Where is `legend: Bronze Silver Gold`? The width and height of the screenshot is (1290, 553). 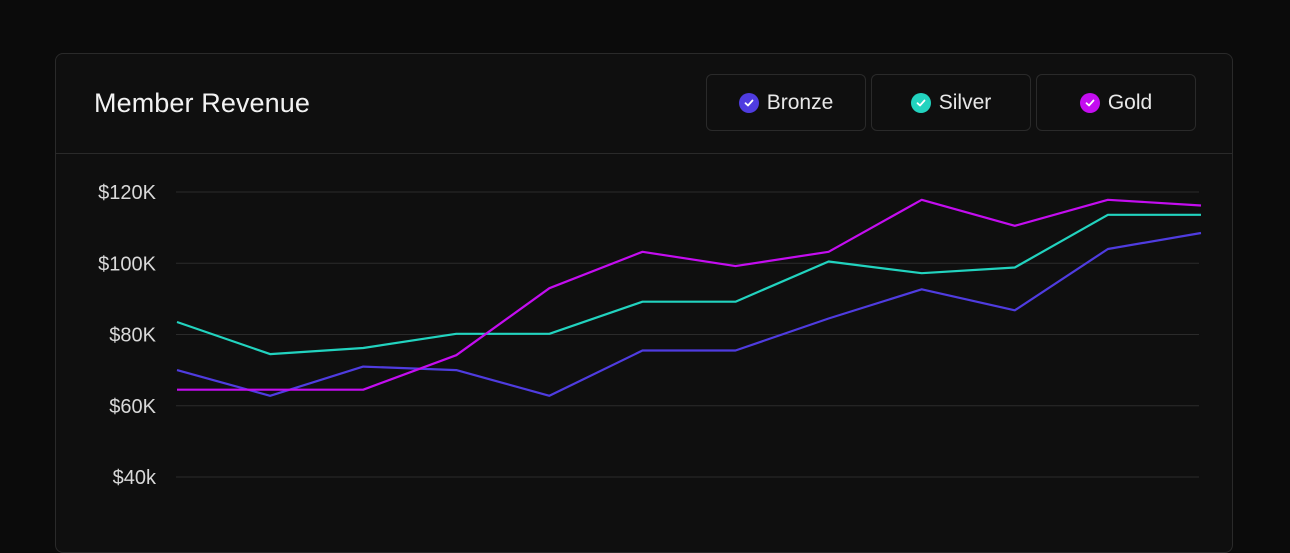
legend: Bronze Silver Gold is located at coordinates (951, 102).